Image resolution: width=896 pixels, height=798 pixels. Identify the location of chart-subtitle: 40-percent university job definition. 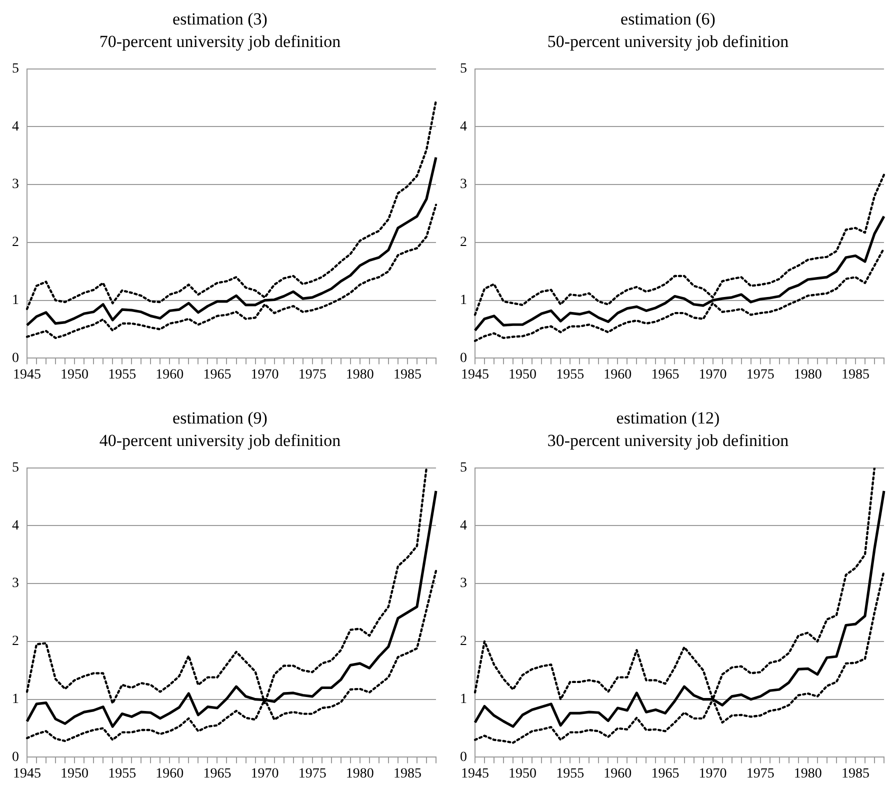
(220, 440).